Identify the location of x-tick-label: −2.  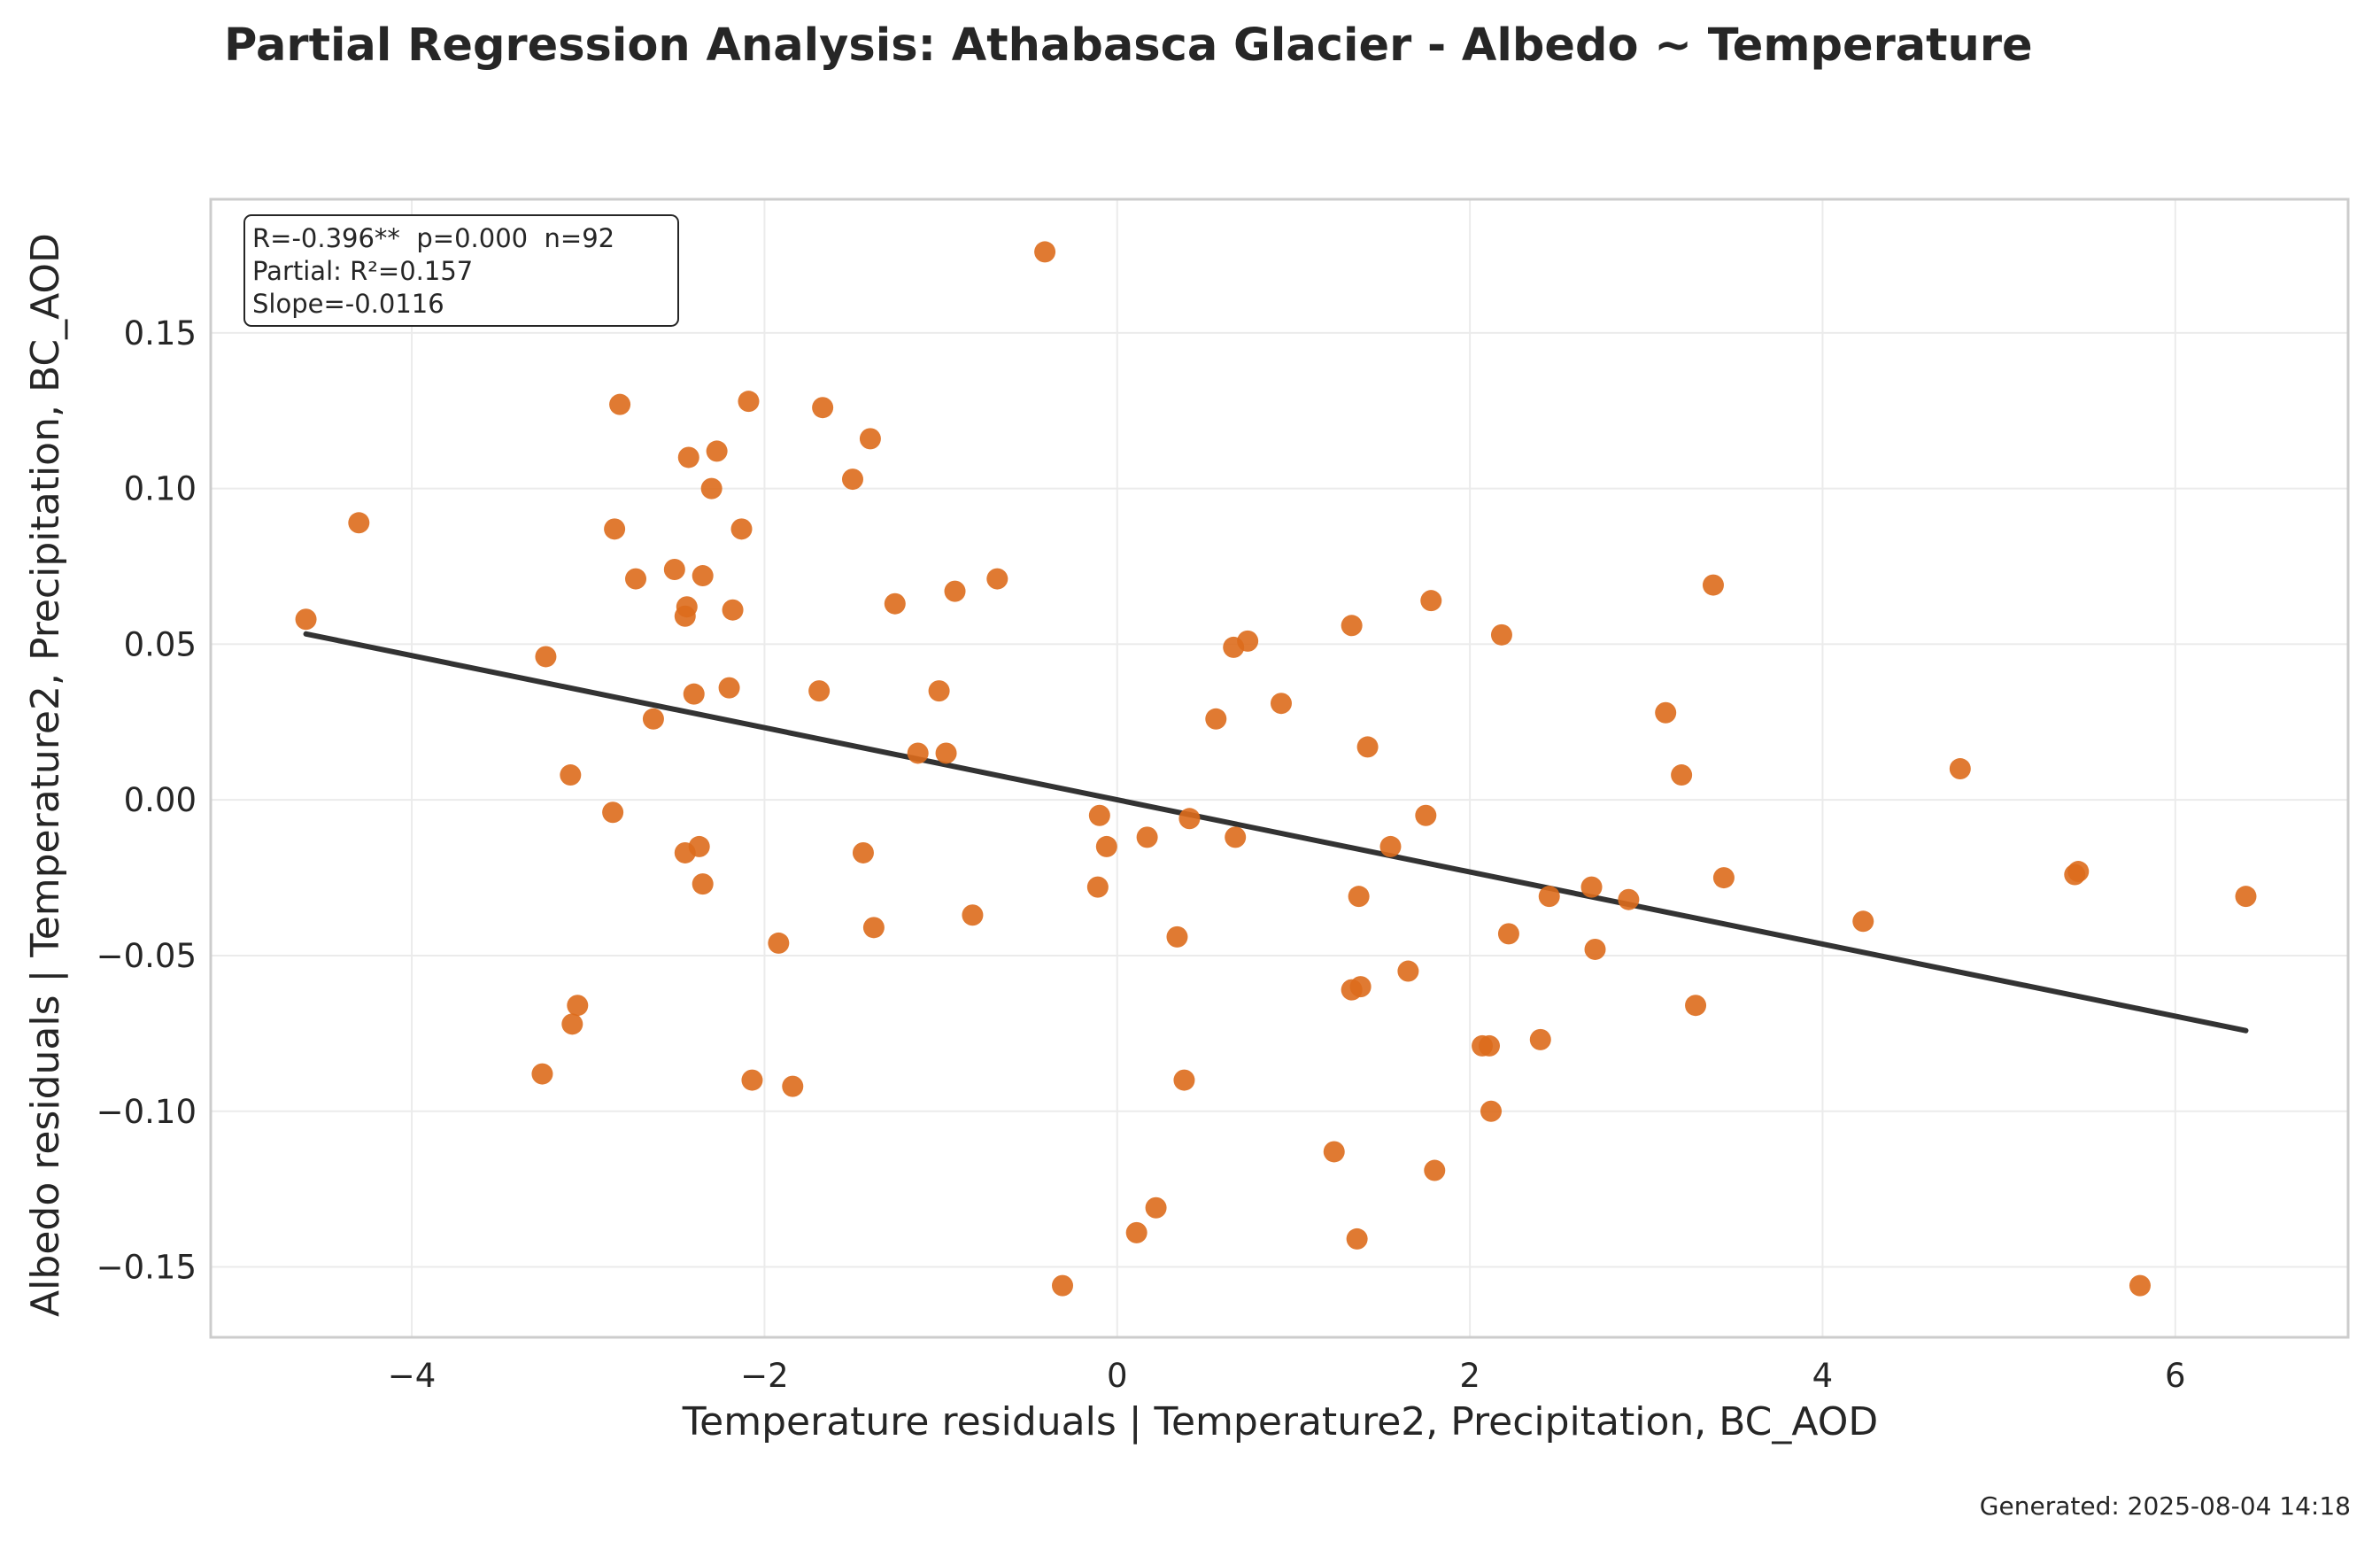
(764, 1376).